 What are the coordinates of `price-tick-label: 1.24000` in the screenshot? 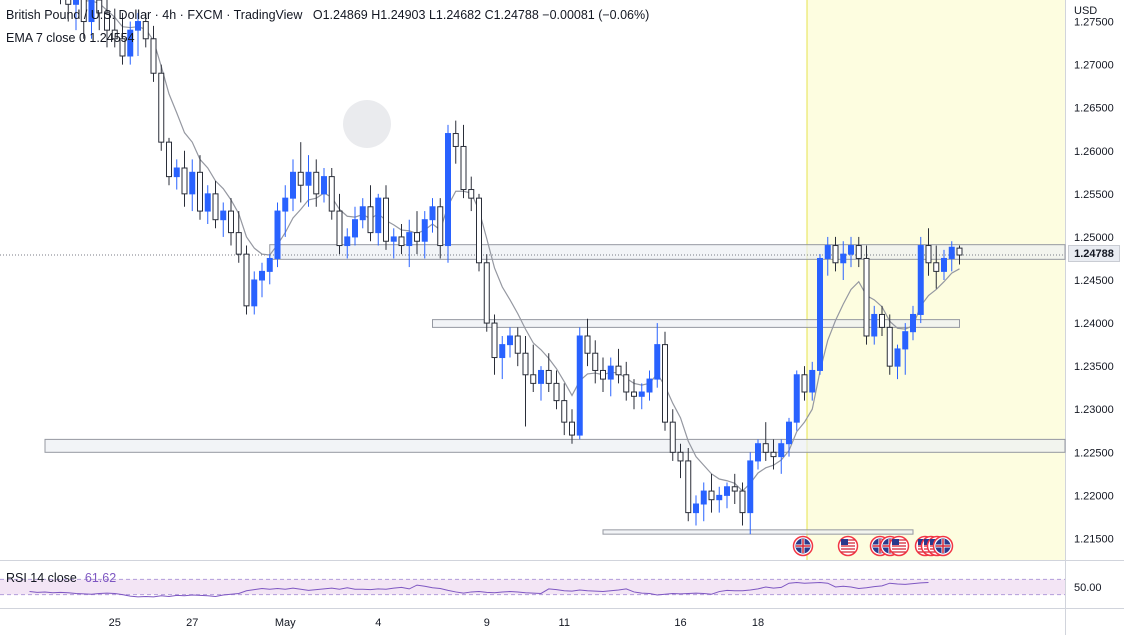 It's located at (1094, 324).